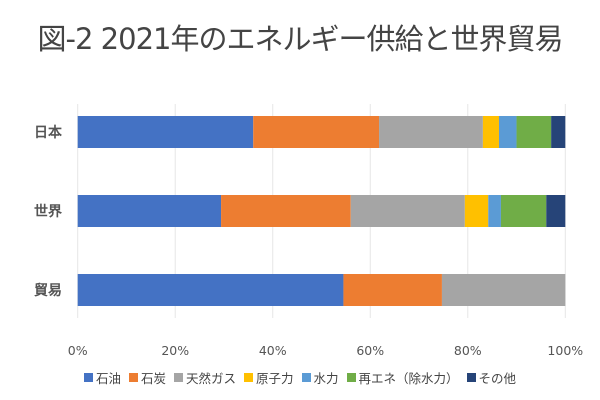 This screenshot has height=400, width=600. I want to click on x-tick-label: 100%, so click(565, 350).